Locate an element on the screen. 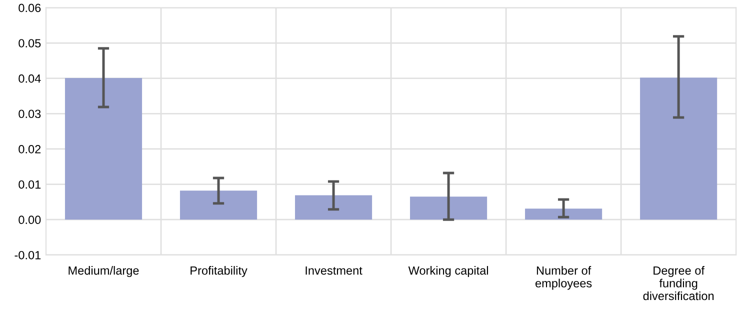  y-tick-label: 0.03 is located at coordinates (29, 114).